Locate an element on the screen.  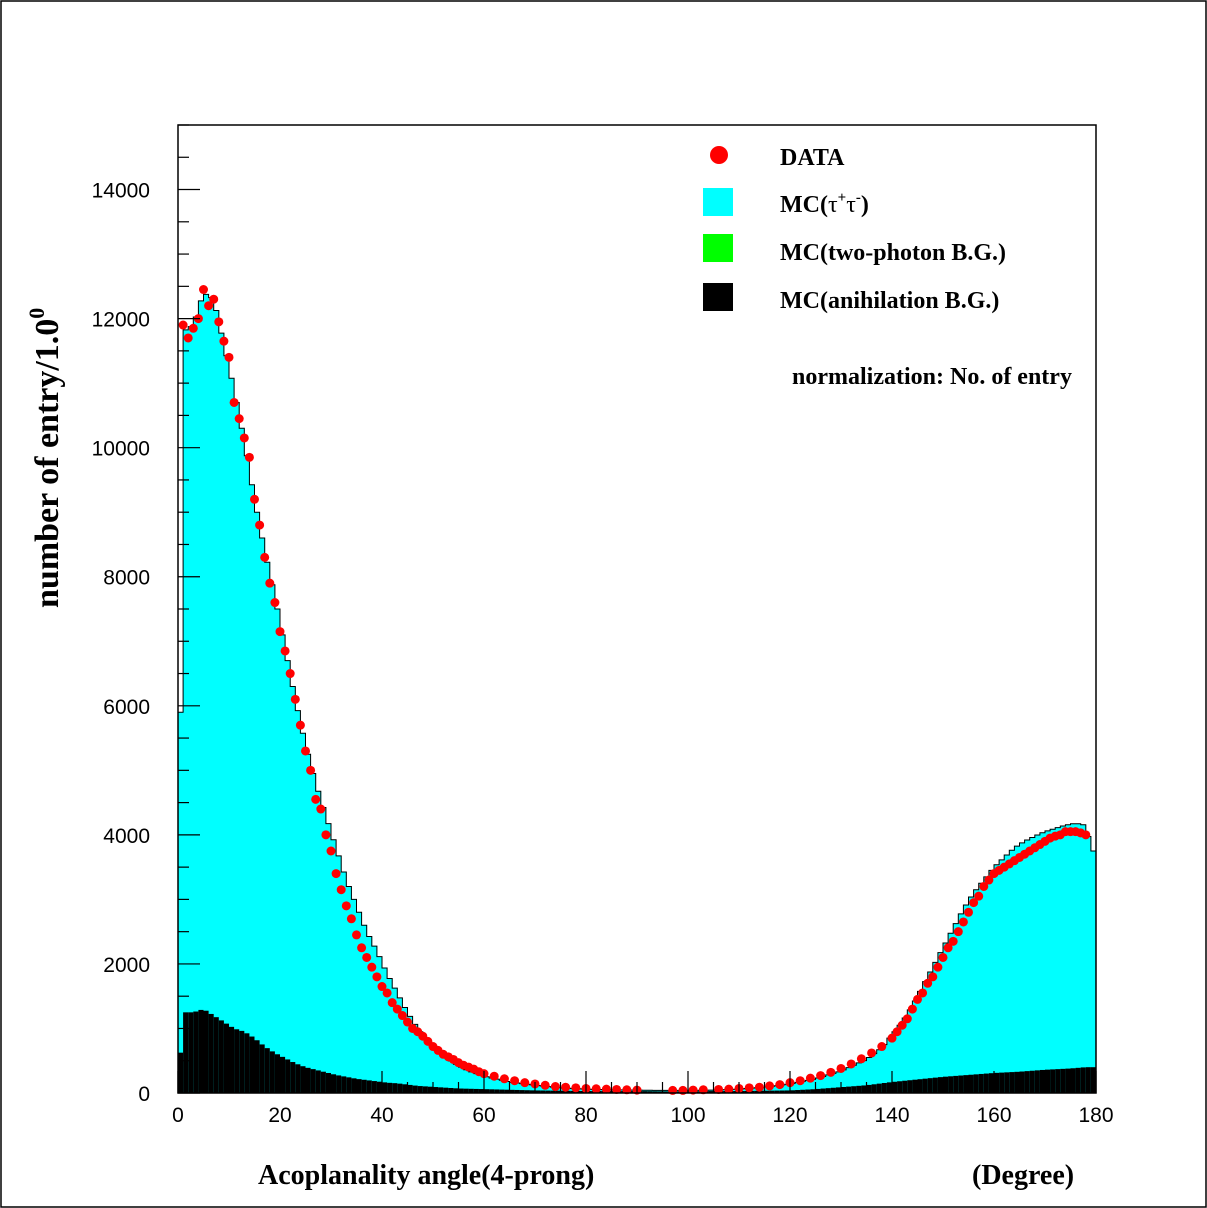
x-tick-label: 100 is located at coordinates (687, 1115).